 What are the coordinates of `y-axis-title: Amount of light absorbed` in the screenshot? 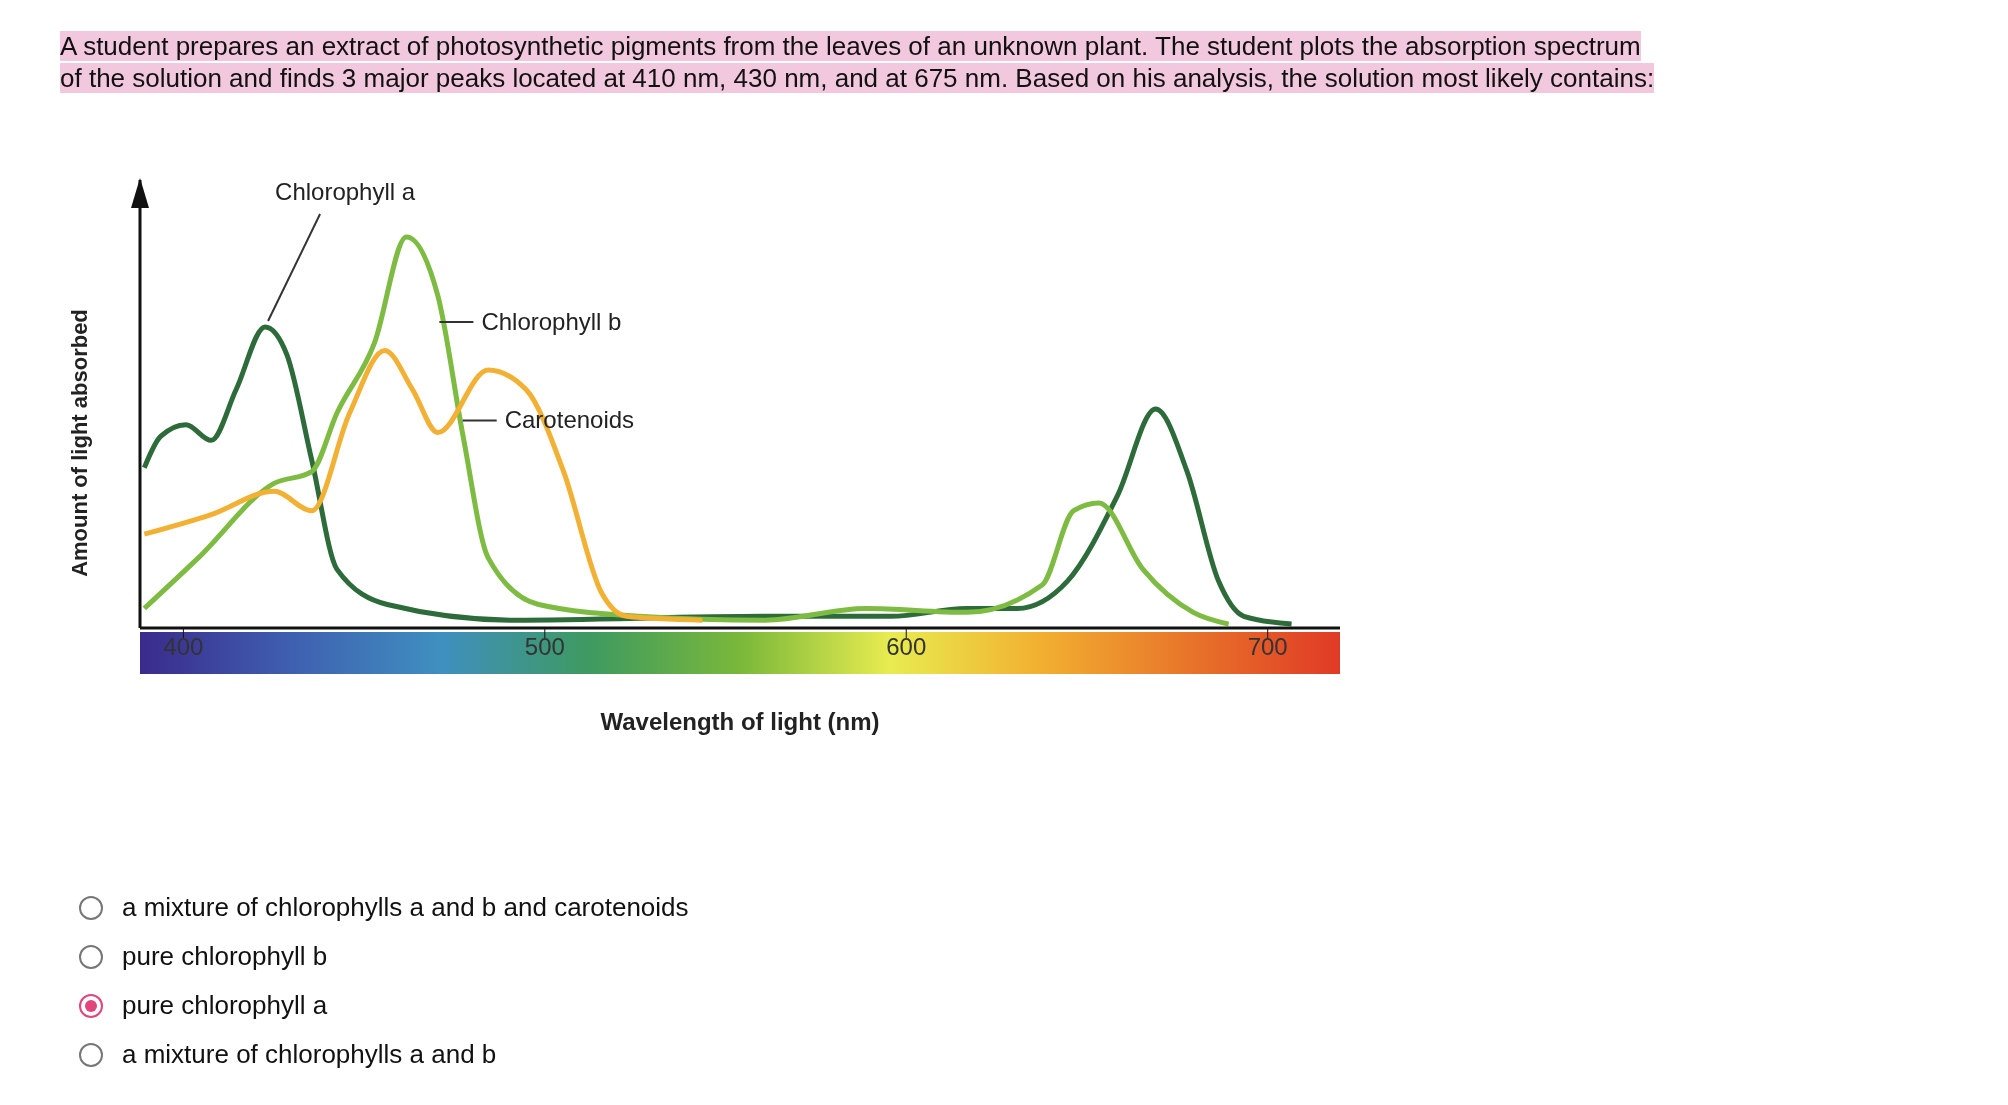 It's located at (80, 443).